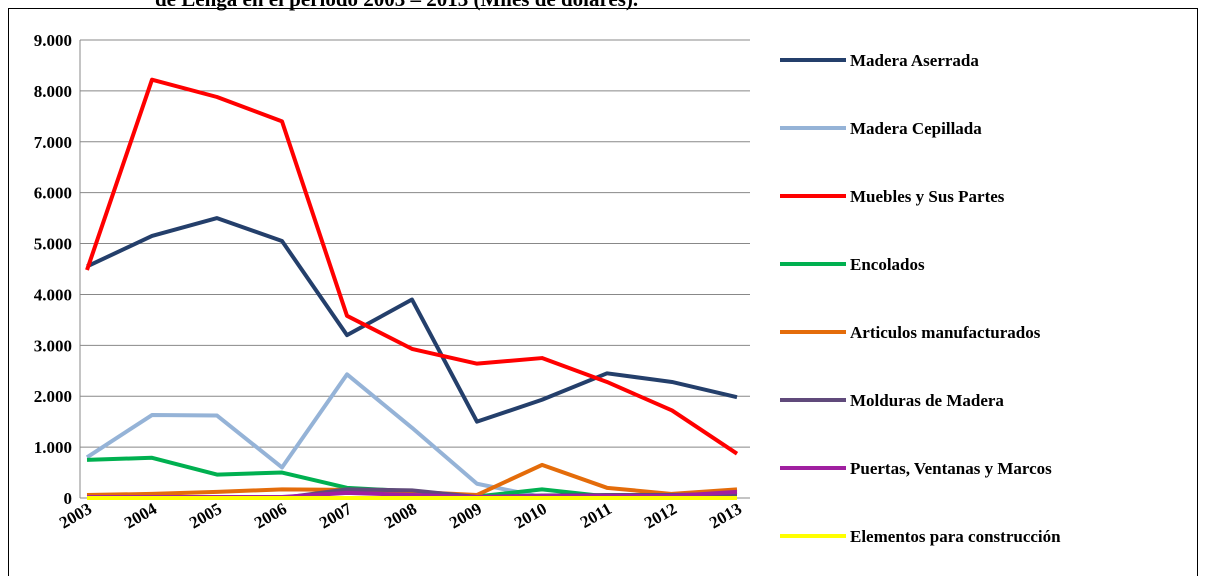 The width and height of the screenshot is (1205, 576). I want to click on y-tick-label: 6.000, so click(53, 193).